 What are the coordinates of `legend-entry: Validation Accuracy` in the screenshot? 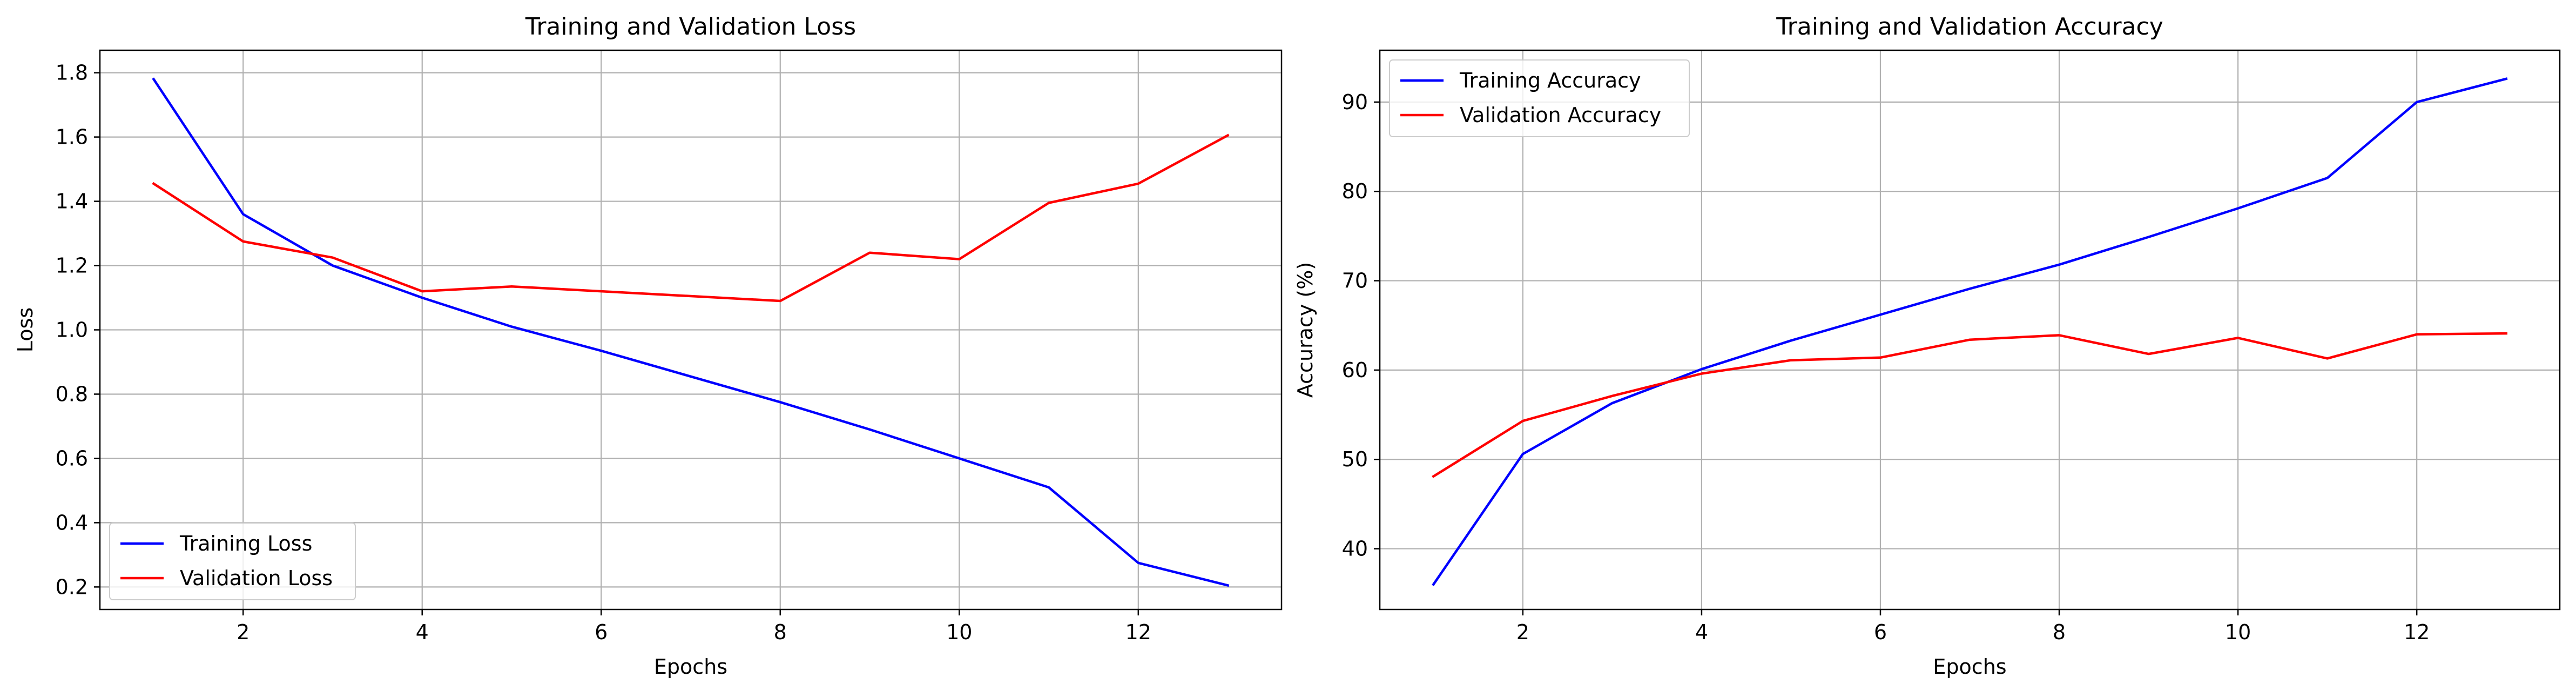 It's located at (1530, 115).